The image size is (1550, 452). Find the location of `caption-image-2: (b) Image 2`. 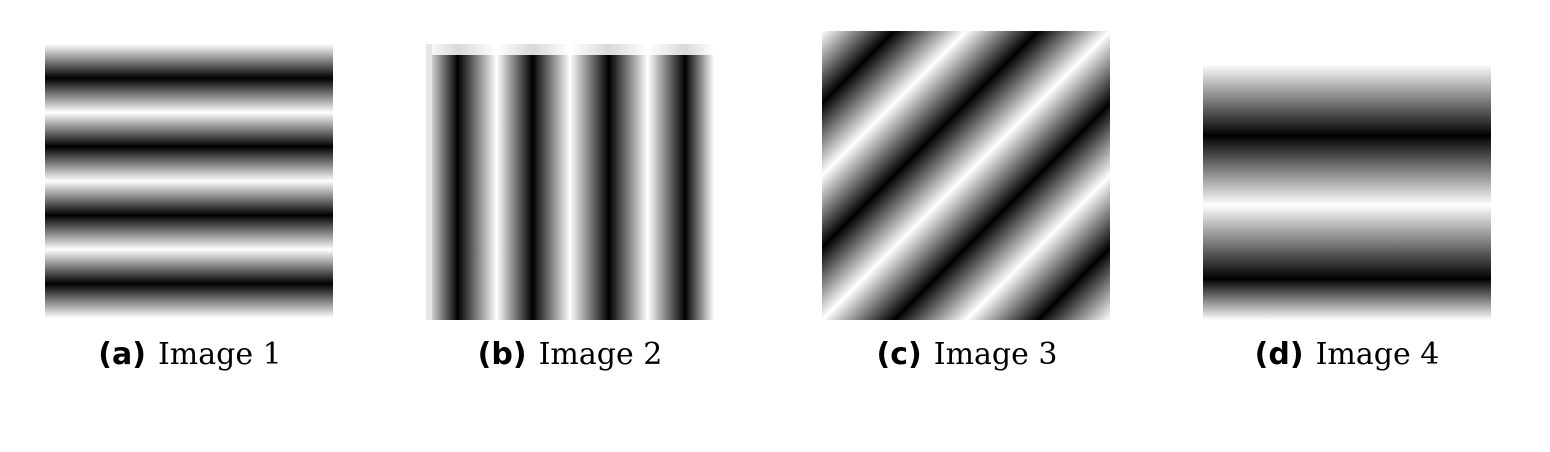

caption-image-2: (b) Image 2 is located at coordinates (570, 355).